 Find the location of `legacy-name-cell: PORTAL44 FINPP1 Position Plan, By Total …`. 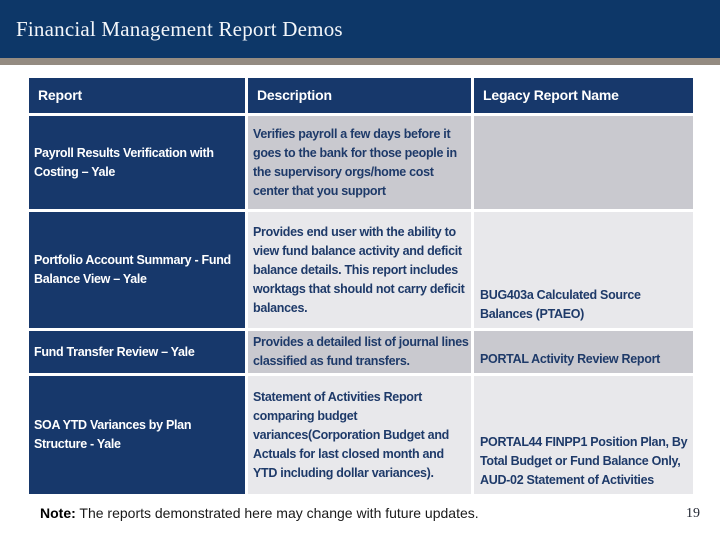

legacy-name-cell: PORTAL44 FINPP1 Position Plan, By Total … is located at coordinates (583, 435).